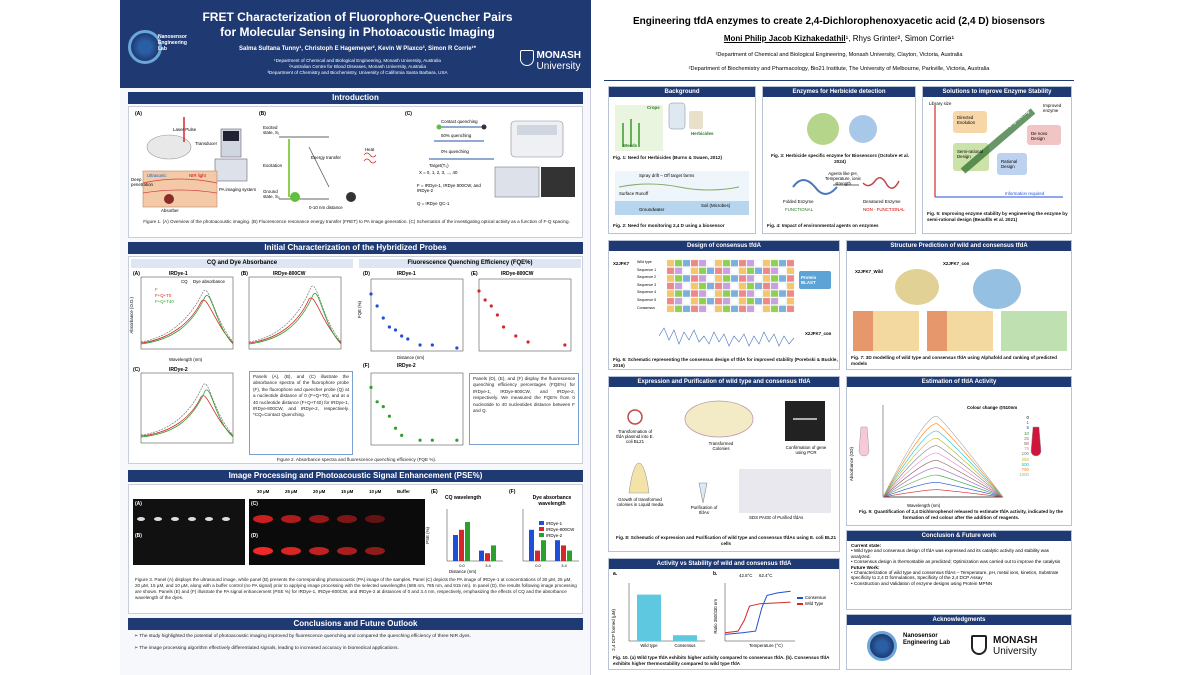 This screenshot has height=675, width=1200. I want to click on x-values-label: X = 0, 1, 2, 3, ..., 40, so click(438, 172).